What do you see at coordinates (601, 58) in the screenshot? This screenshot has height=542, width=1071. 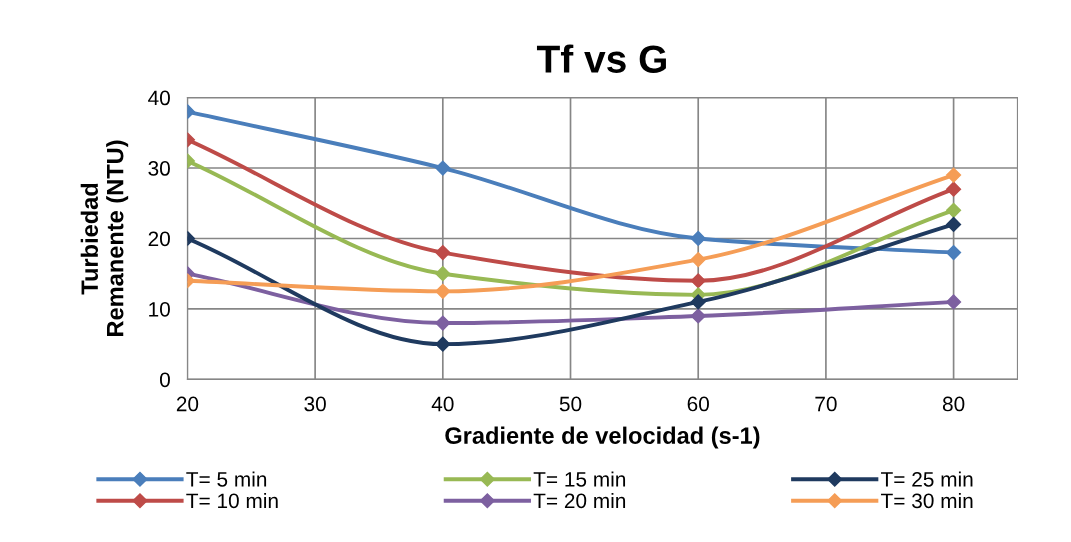 I see `chart-title: Tf vs G` at bounding box center [601, 58].